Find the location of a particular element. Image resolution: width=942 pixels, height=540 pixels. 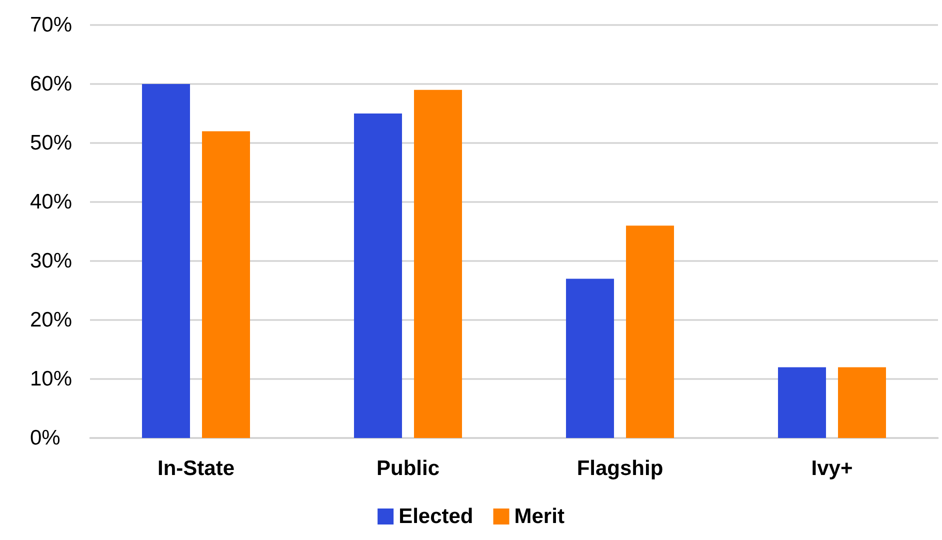

y-tick-label: 70% is located at coordinates (51, 25).